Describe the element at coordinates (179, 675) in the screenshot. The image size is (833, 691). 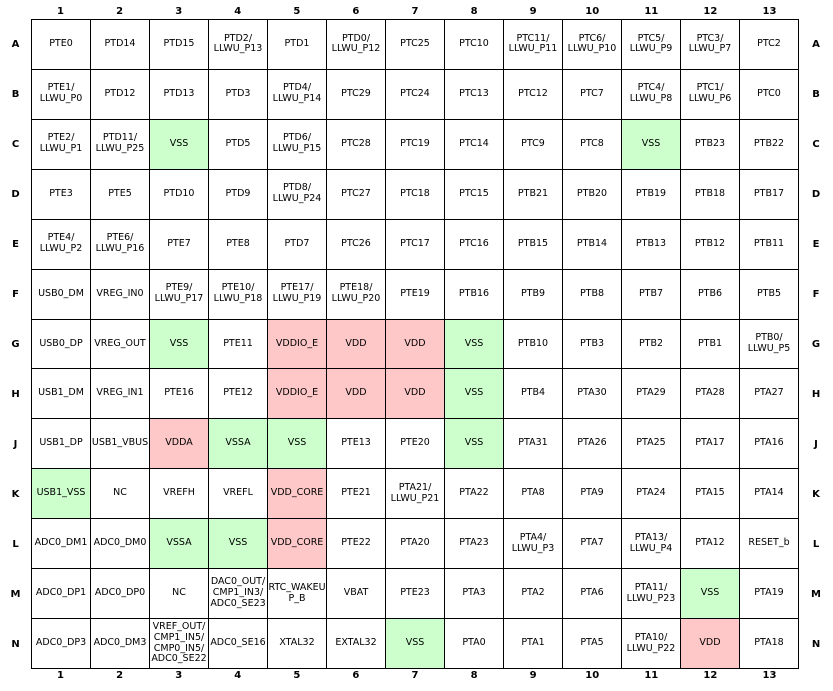
I see `column-label: 3` at that location.